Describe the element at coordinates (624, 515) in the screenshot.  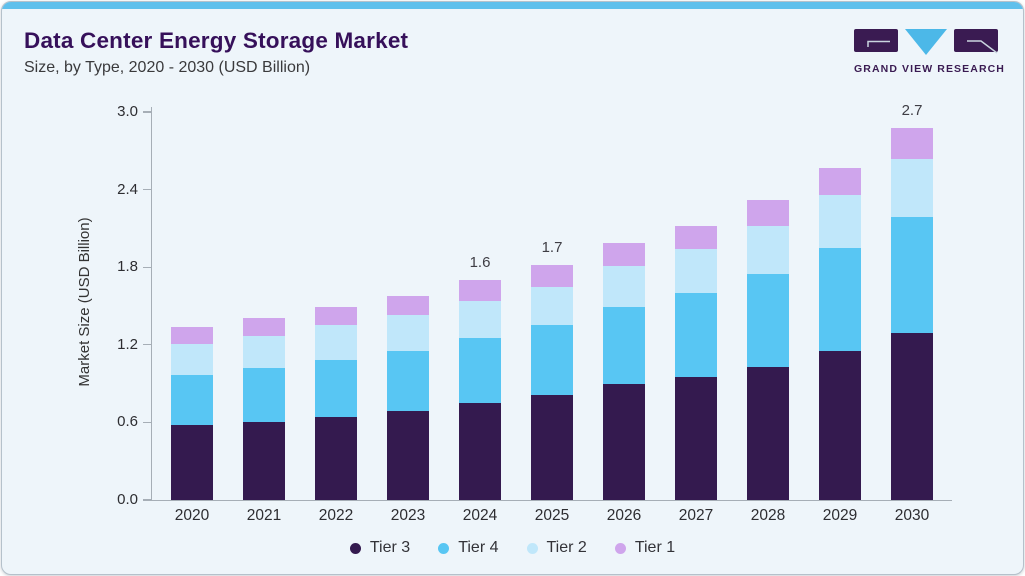
I see `x-axis-label: 2026` at that location.